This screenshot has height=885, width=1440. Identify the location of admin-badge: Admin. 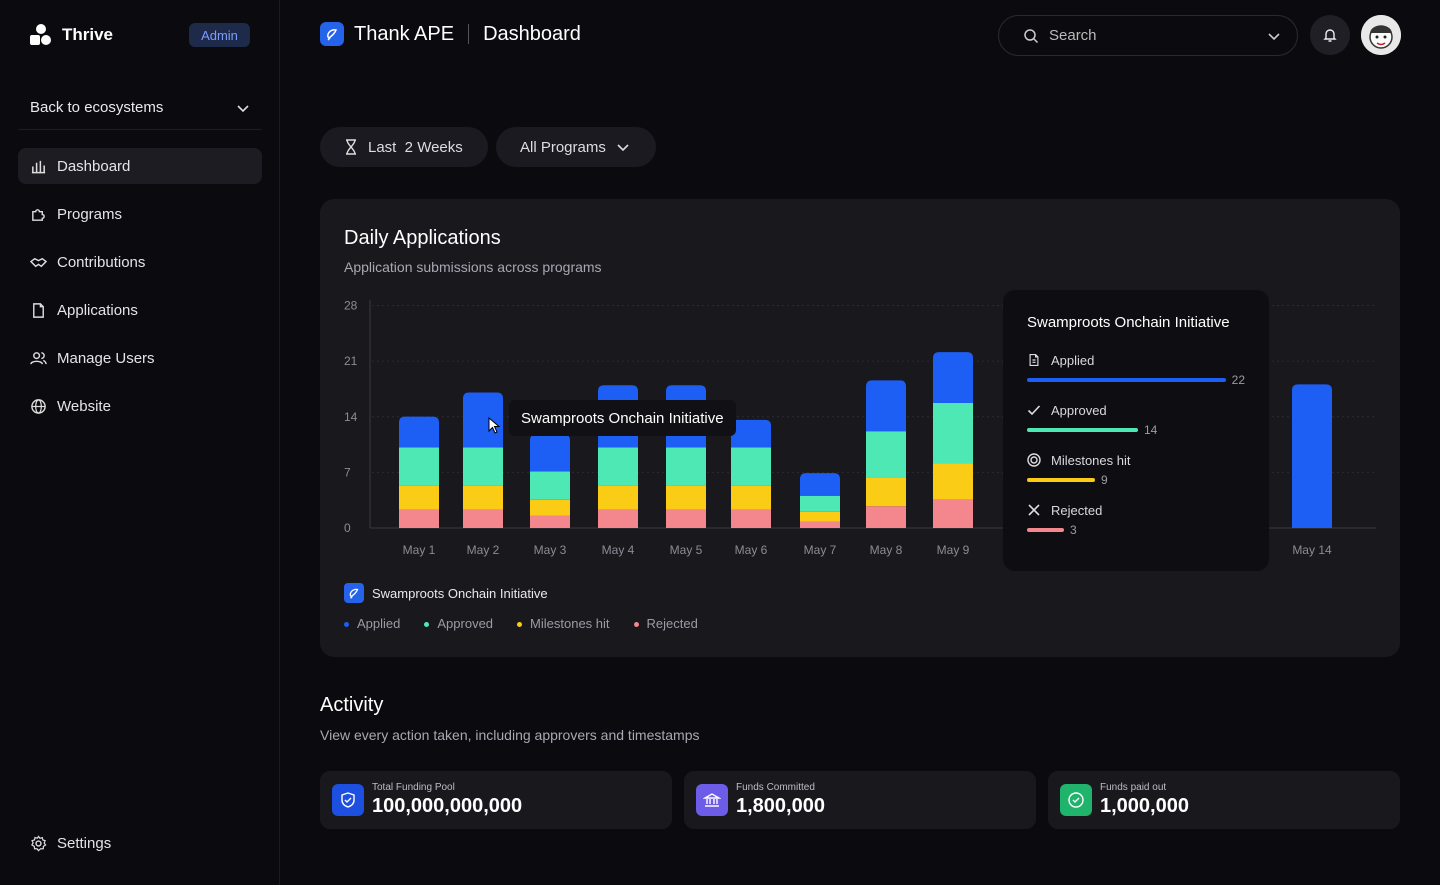
(219, 35).